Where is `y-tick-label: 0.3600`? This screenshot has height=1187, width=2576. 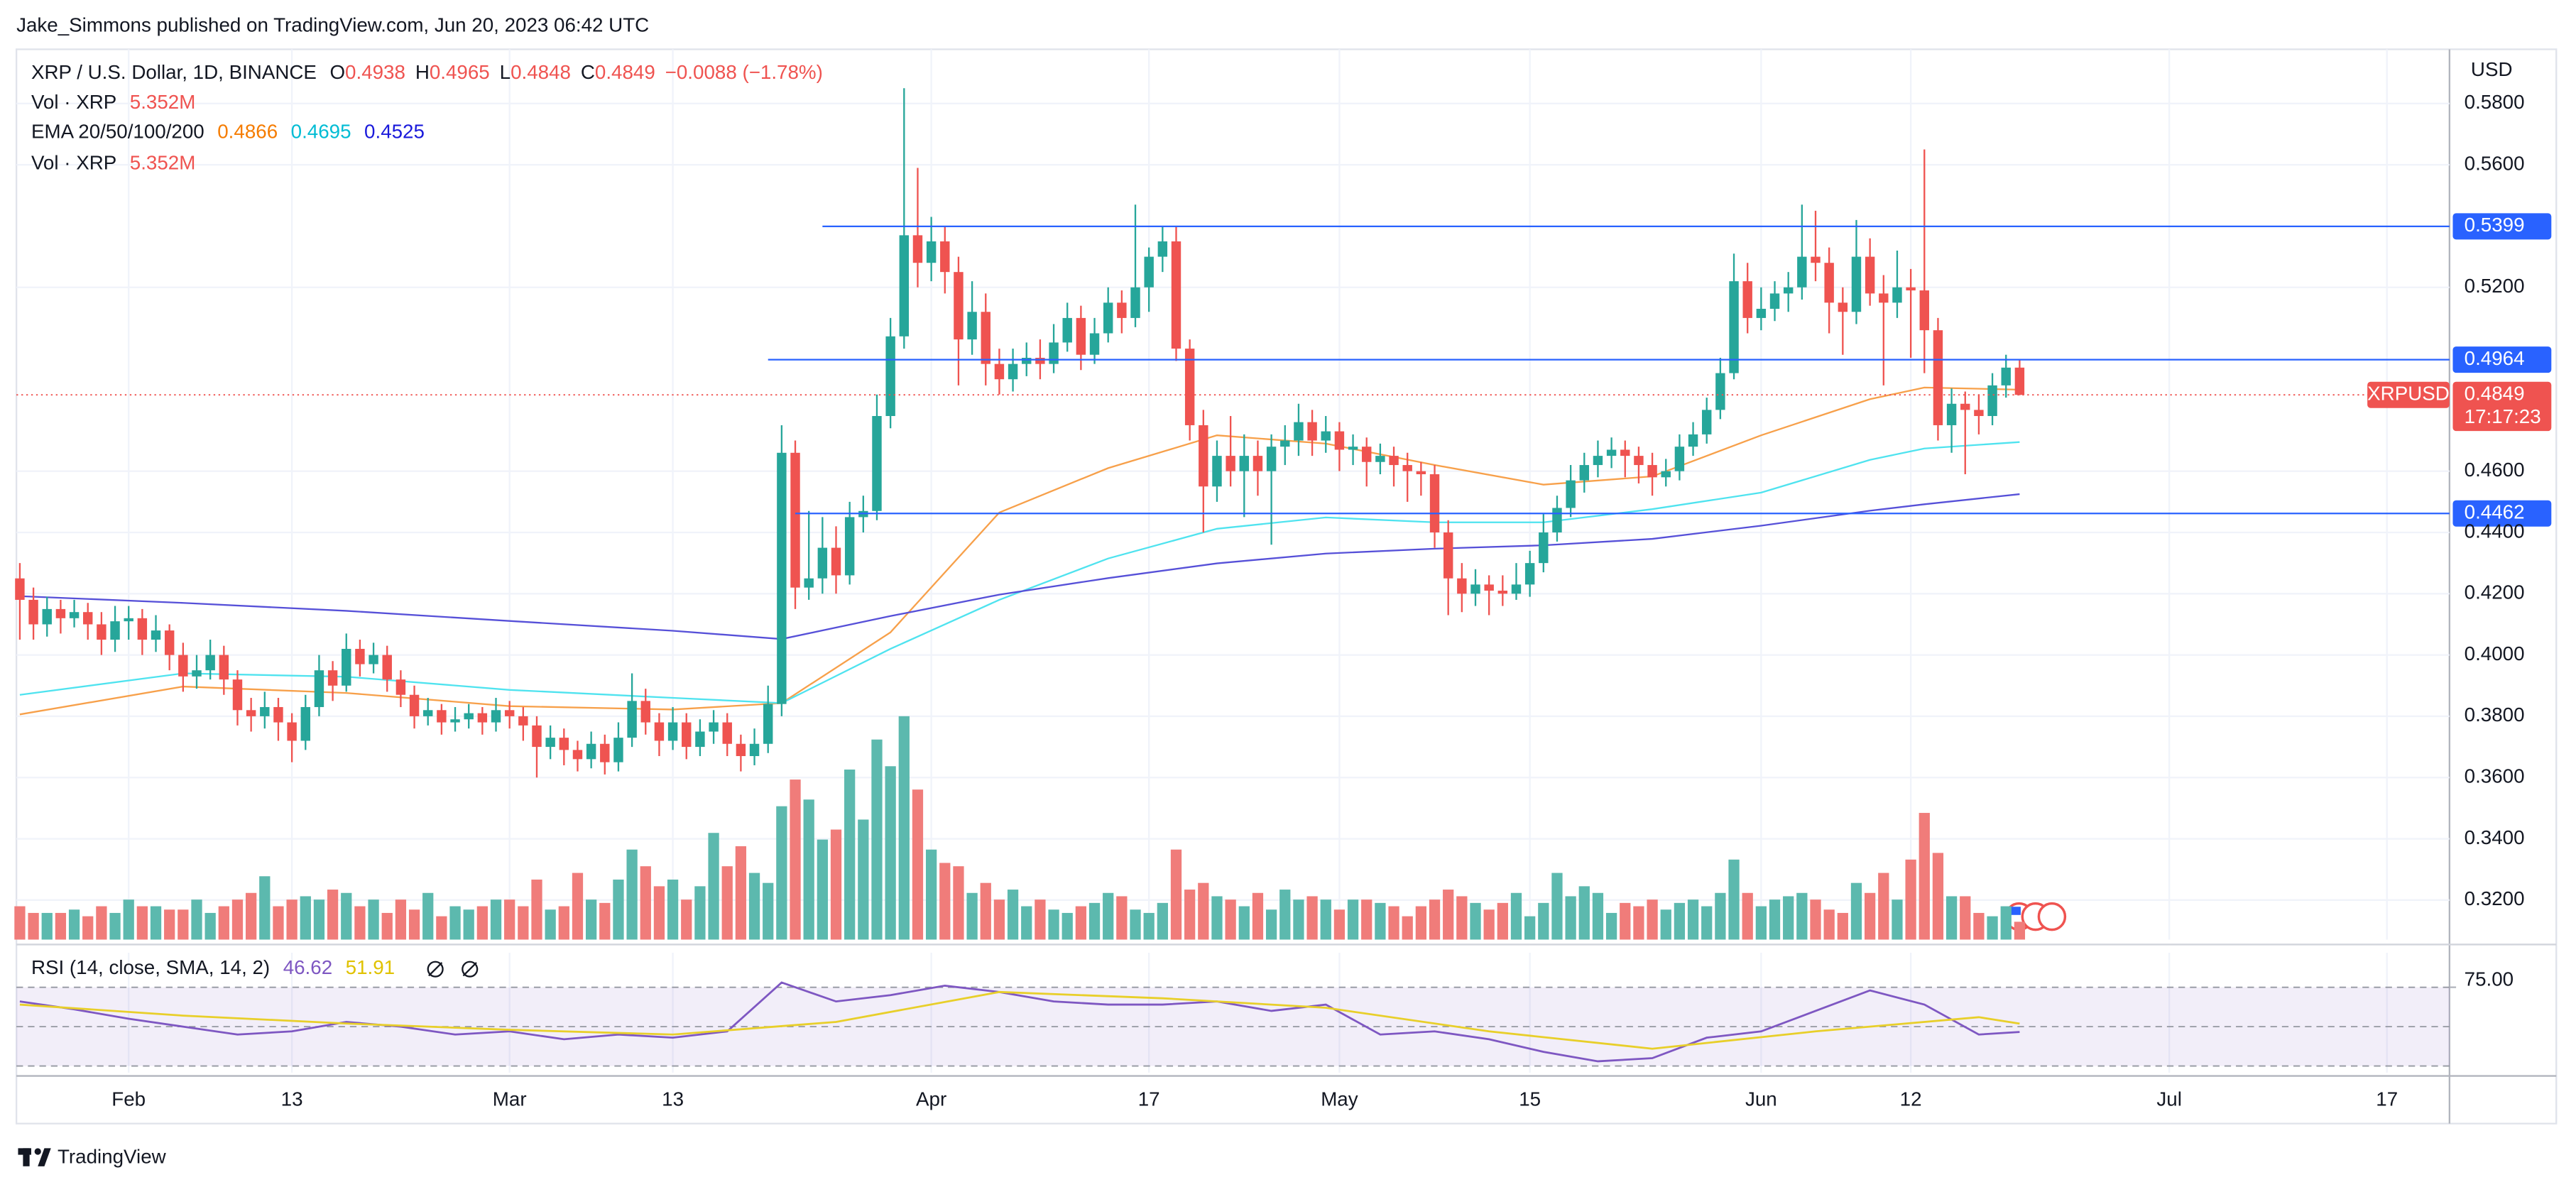 y-tick-label: 0.3600 is located at coordinates (2495, 776).